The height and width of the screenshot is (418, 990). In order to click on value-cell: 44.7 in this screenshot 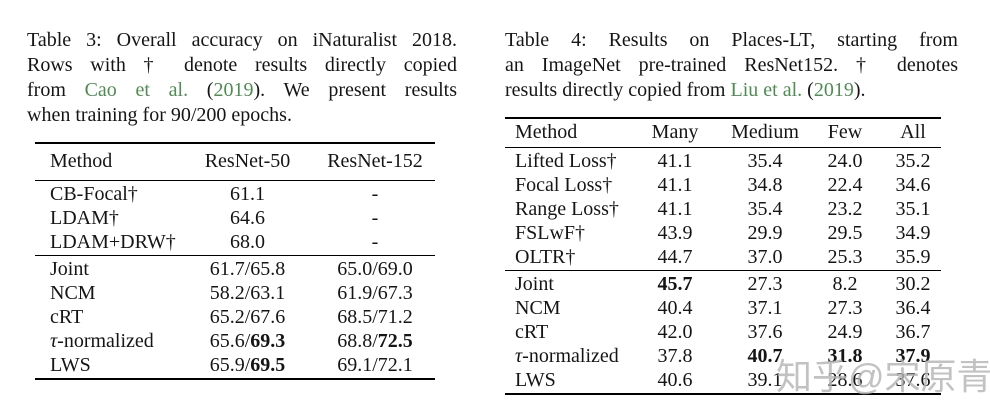, I will do `click(675, 258)`.